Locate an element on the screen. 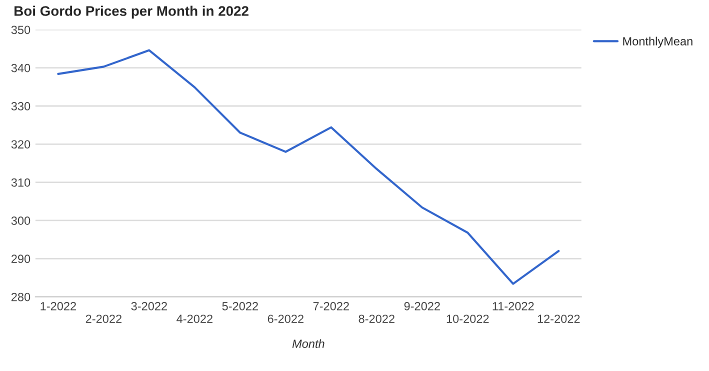 This screenshot has width=709, height=371. x-tick-label: 5-2022 is located at coordinates (240, 306).